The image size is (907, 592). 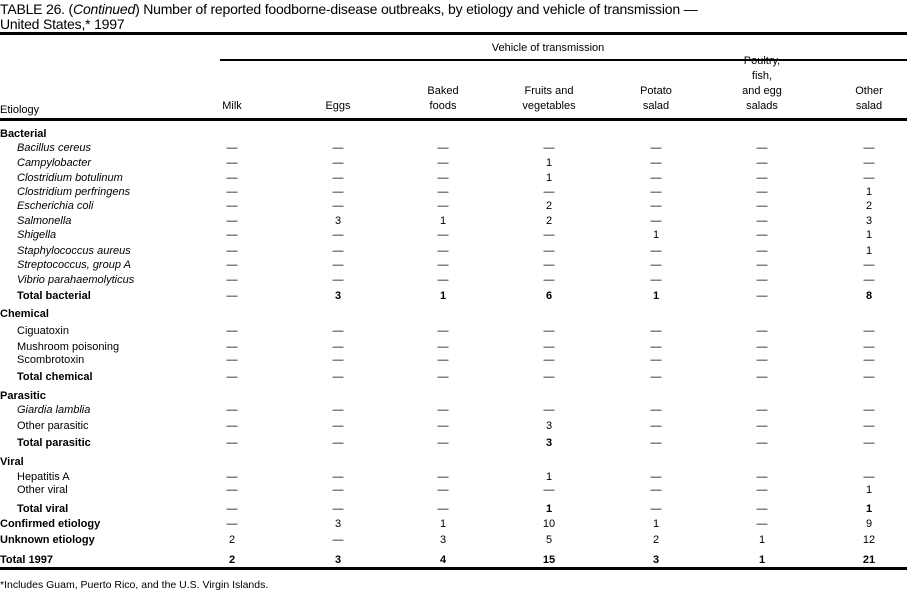 What do you see at coordinates (43, 331) in the screenshot?
I see `row-label: Ciguatoxin` at bounding box center [43, 331].